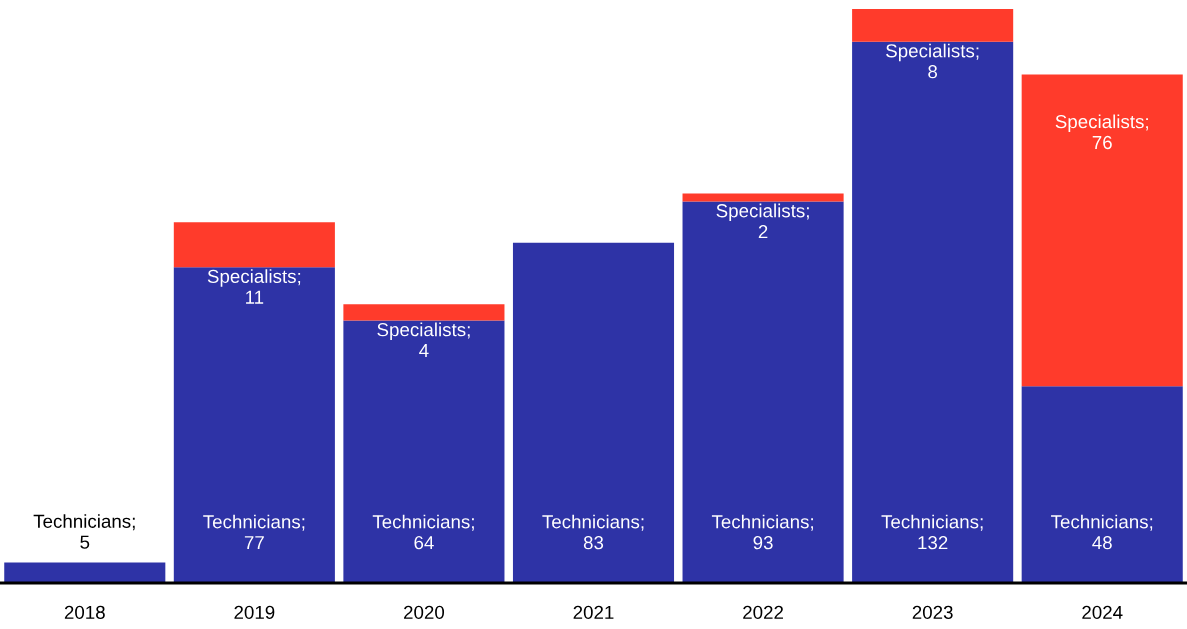  Describe the element at coordinates (593, 532) in the screenshot. I see `data-label: Technicians; 83` at that location.